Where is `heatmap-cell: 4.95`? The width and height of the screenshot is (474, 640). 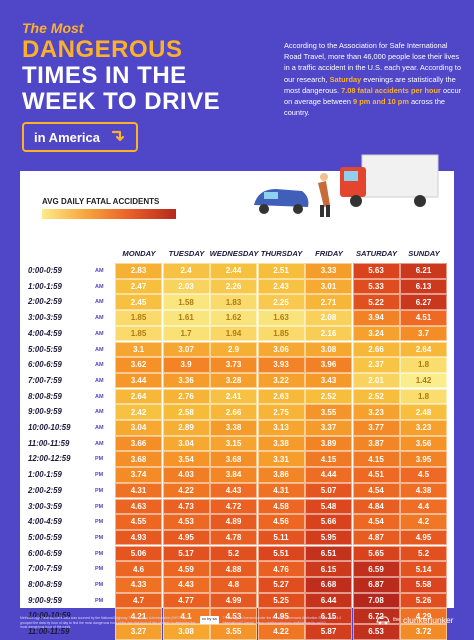
heatmap-cell: 4.95 is located at coordinates (423, 537).